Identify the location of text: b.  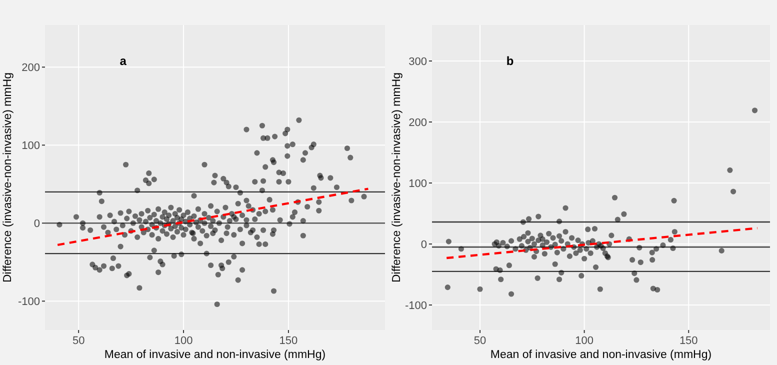
(510, 61).